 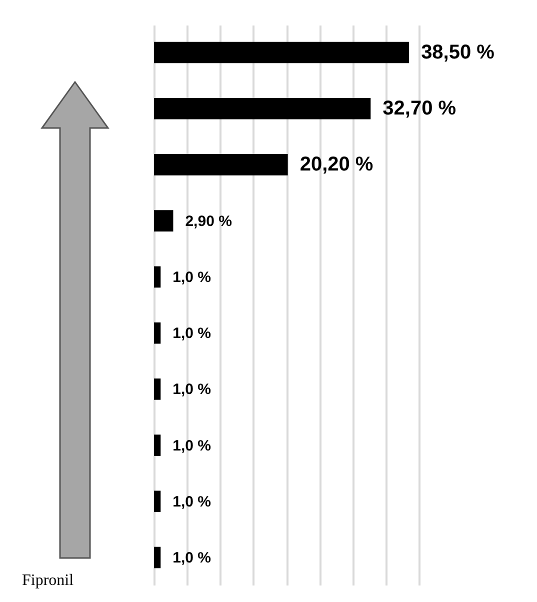 I want to click on data-label: 2,90 %, so click(x=208, y=221).